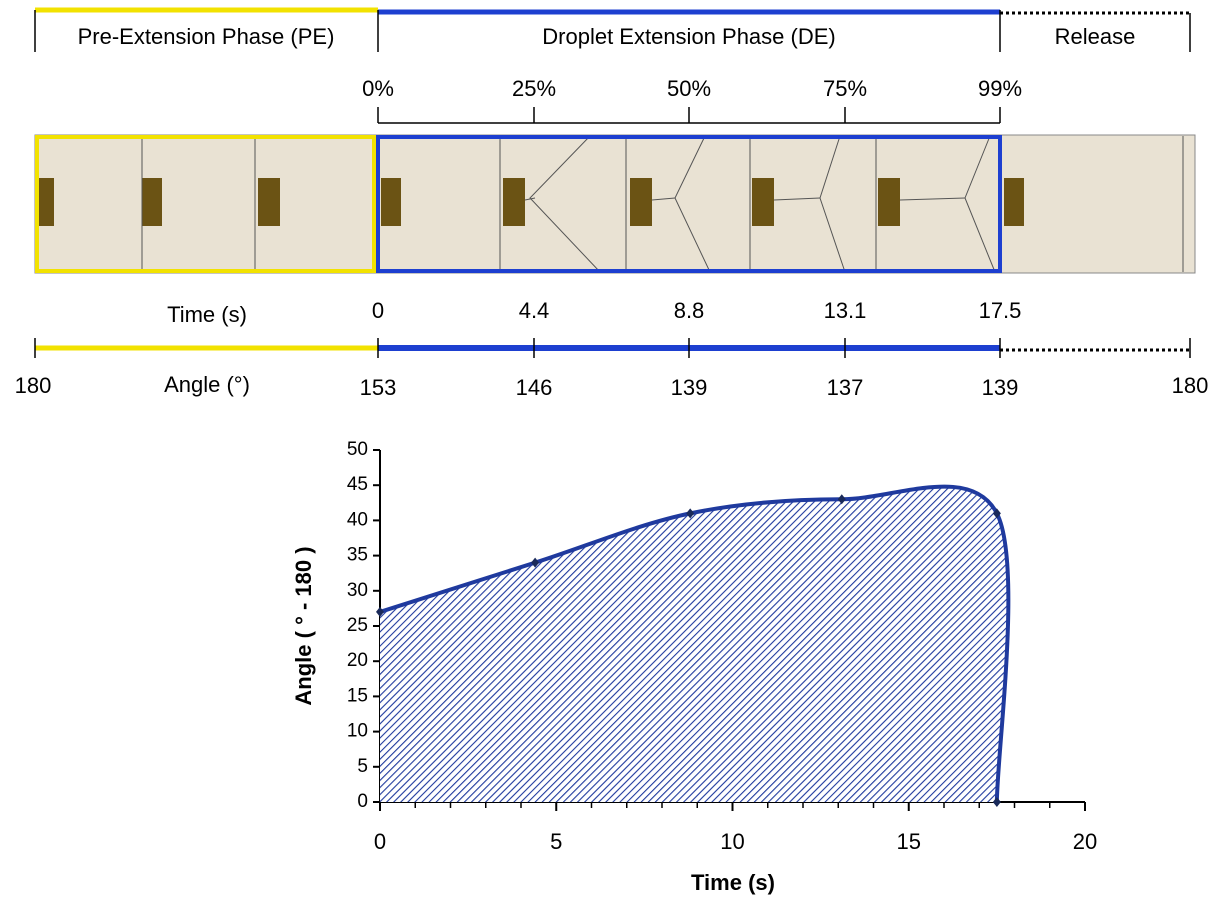 The image size is (1215, 905). Describe the element at coordinates (534, 88) in the screenshot. I see `progress-label: 25%` at that location.